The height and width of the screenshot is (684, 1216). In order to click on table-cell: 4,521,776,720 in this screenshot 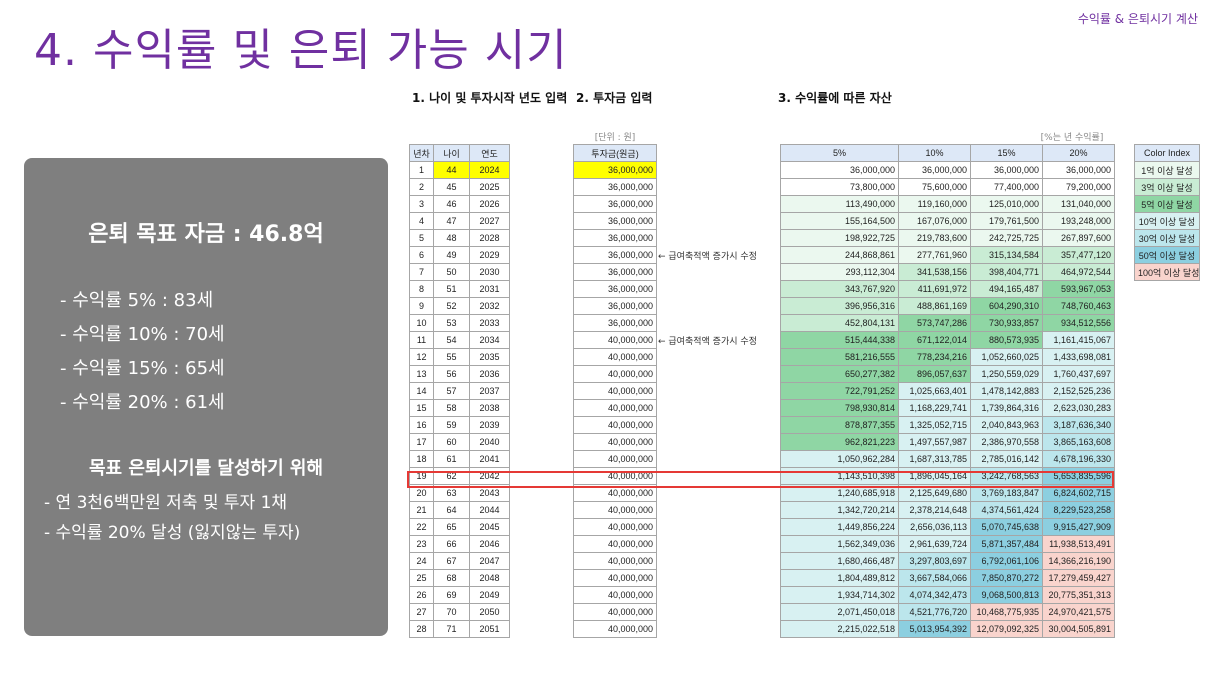, I will do `click(934, 612)`.